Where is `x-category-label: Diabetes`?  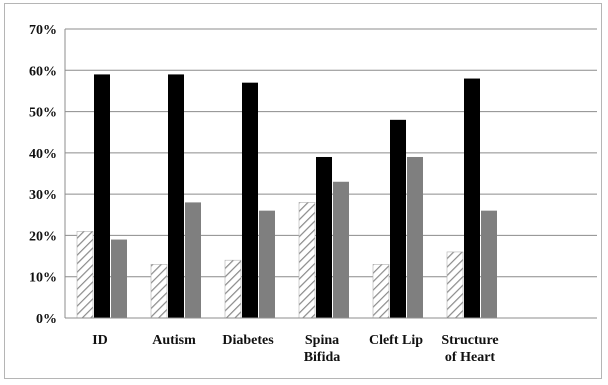 x-category-label: Diabetes is located at coordinates (248, 340).